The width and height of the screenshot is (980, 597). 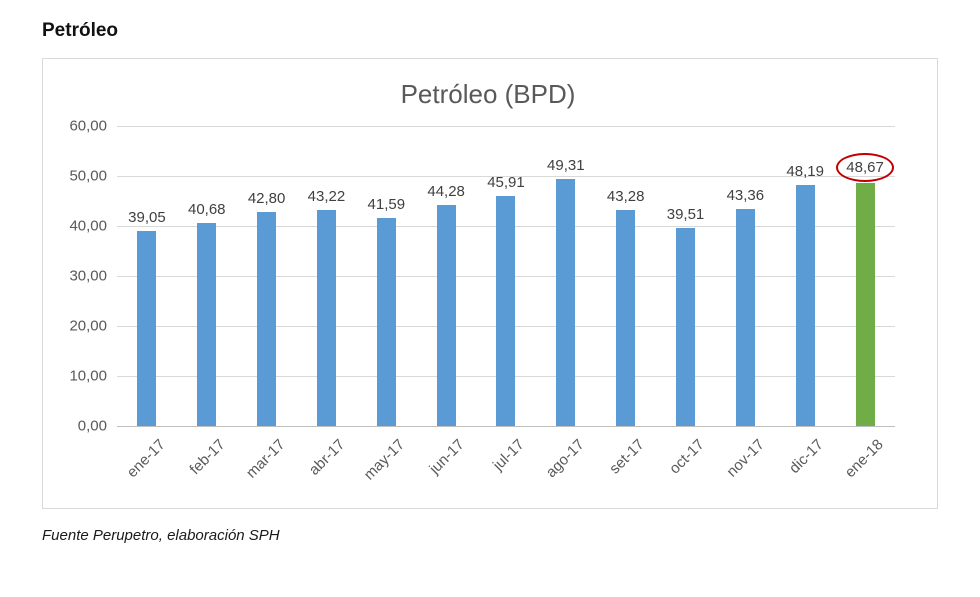 I want to click on bar-highlighted, so click(x=865, y=304).